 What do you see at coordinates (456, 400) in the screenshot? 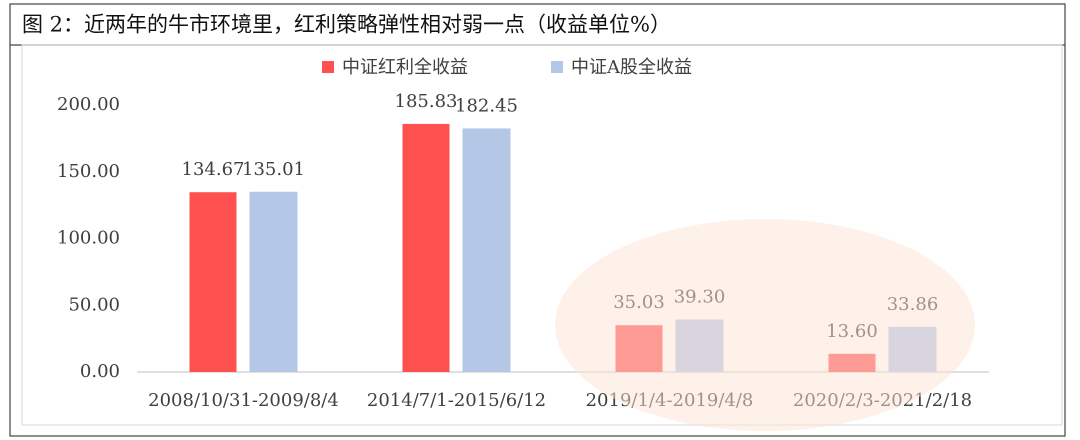
I see `x-tick-label: 2014/7/1-2015/6/12` at bounding box center [456, 400].